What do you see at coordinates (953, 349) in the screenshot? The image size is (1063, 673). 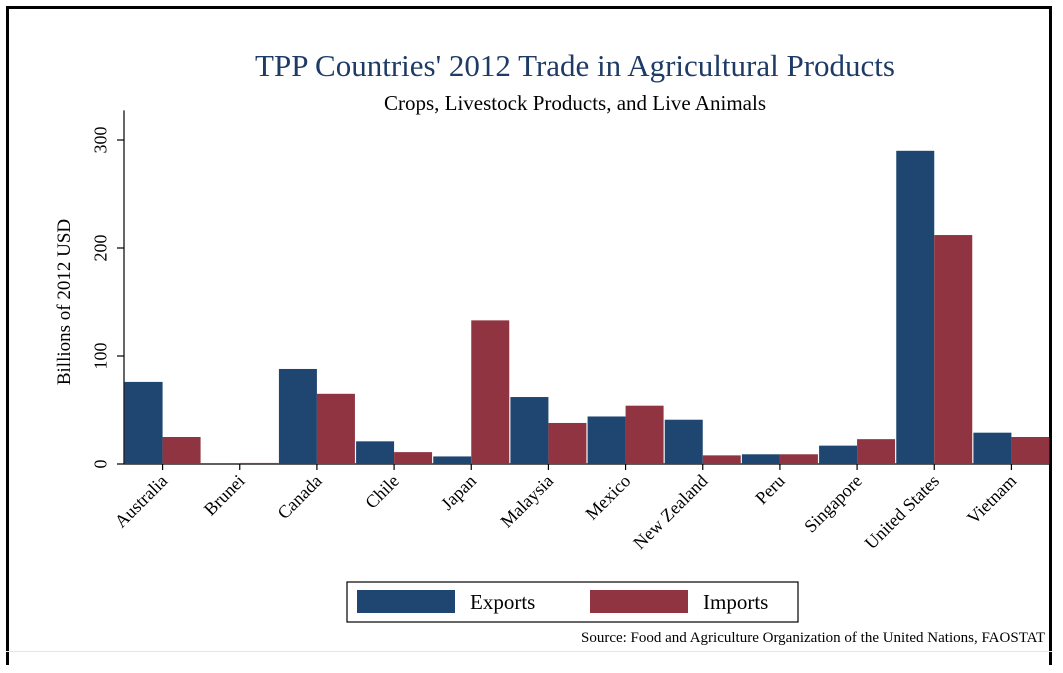 I see `bar-imports-united-states` at bounding box center [953, 349].